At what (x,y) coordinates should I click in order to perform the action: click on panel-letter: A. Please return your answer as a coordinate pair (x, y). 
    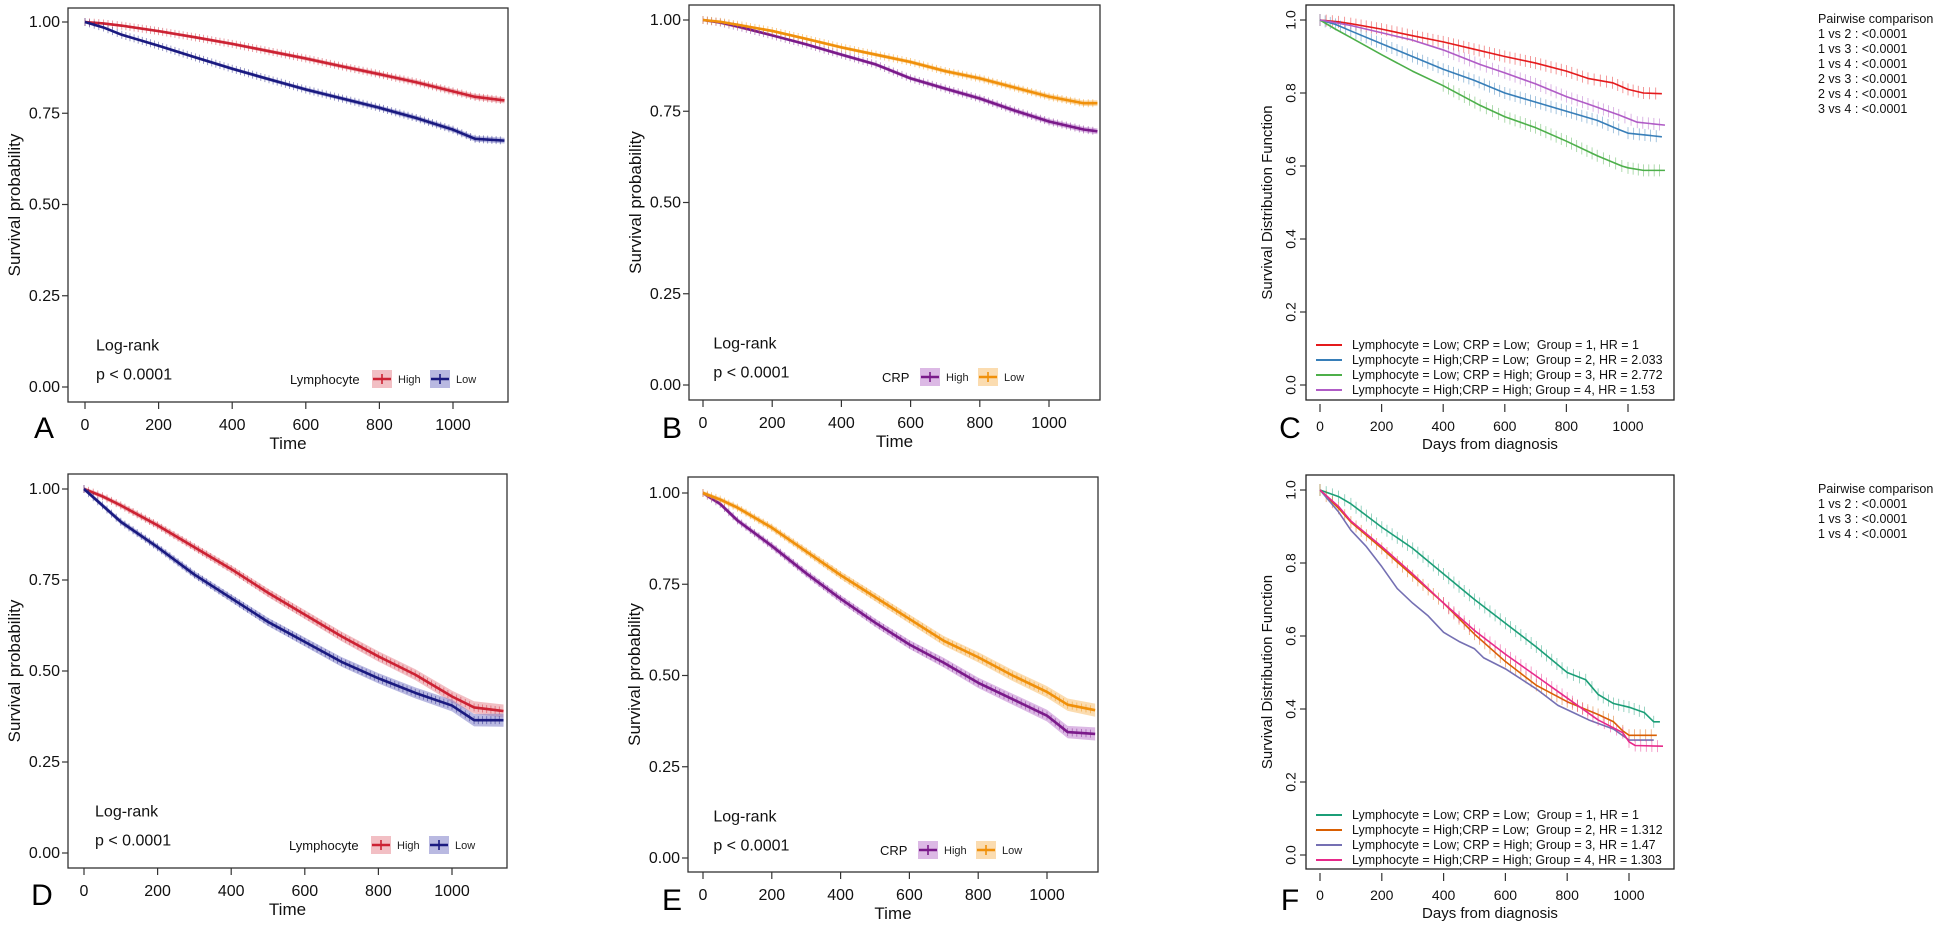
    Looking at the image, I should click on (44, 428).